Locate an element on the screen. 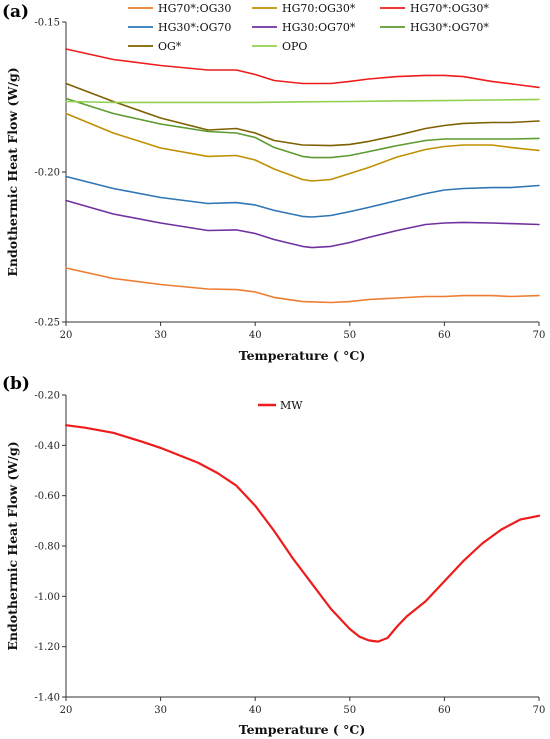  panel-b-y-tick-label: -0.40 is located at coordinates (47, 446).